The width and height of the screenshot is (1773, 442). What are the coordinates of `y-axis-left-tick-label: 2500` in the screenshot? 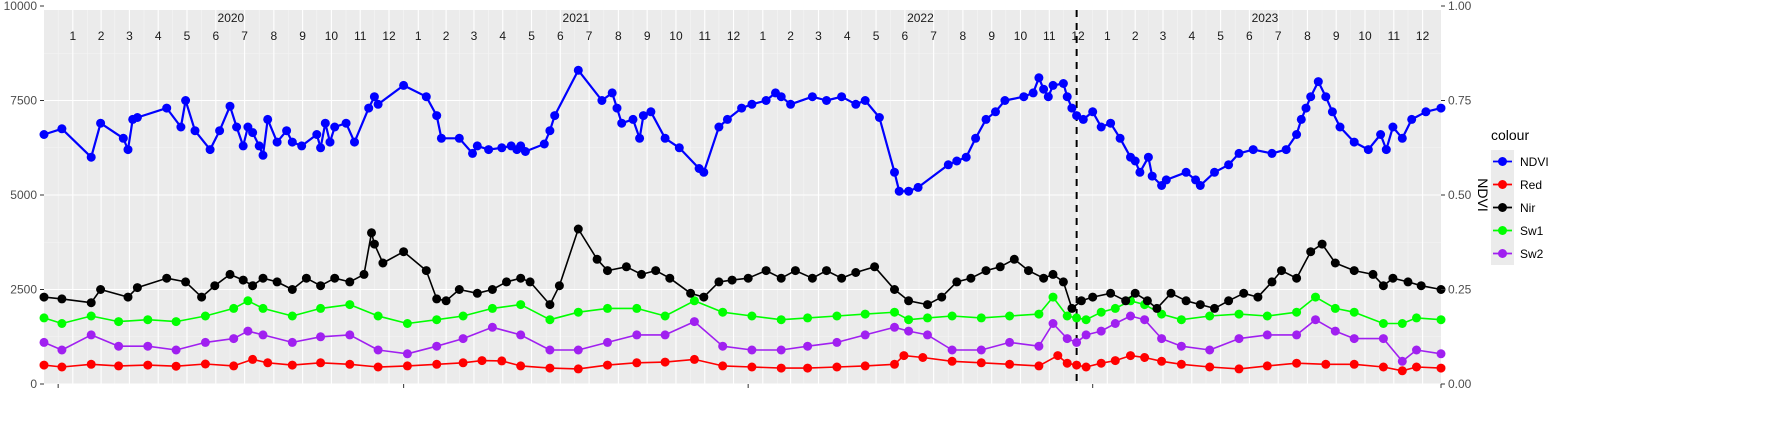 It's located at (23, 290).